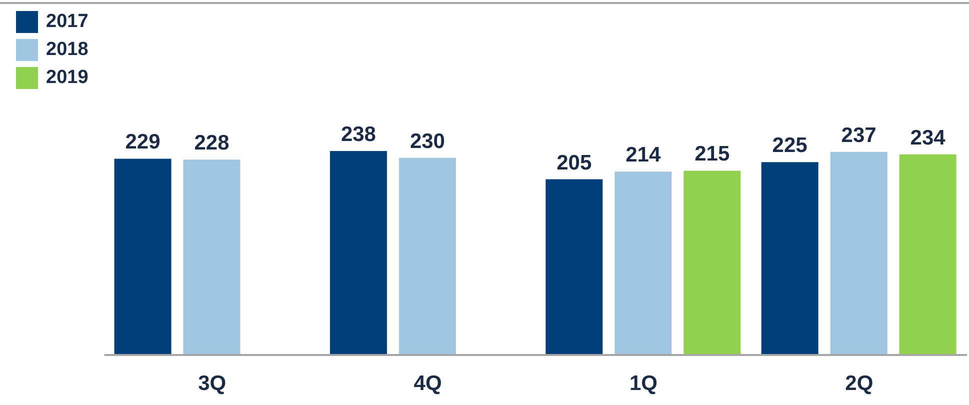  I want to click on legend-label: 2017, so click(67, 21).